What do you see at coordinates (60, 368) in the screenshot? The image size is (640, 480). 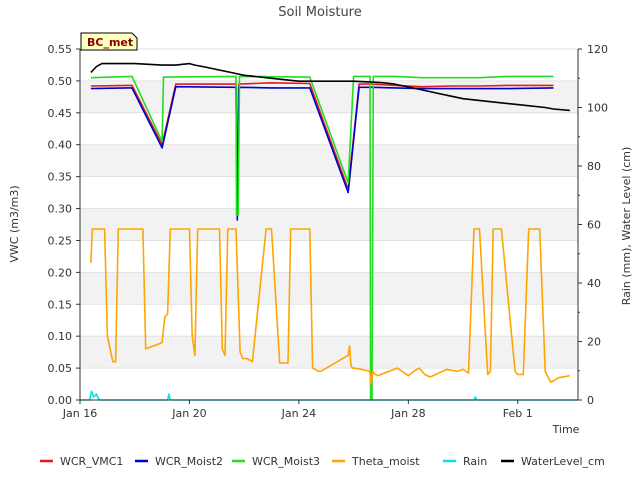 I see `y-left-tick-label: 0.05` at bounding box center [60, 368].